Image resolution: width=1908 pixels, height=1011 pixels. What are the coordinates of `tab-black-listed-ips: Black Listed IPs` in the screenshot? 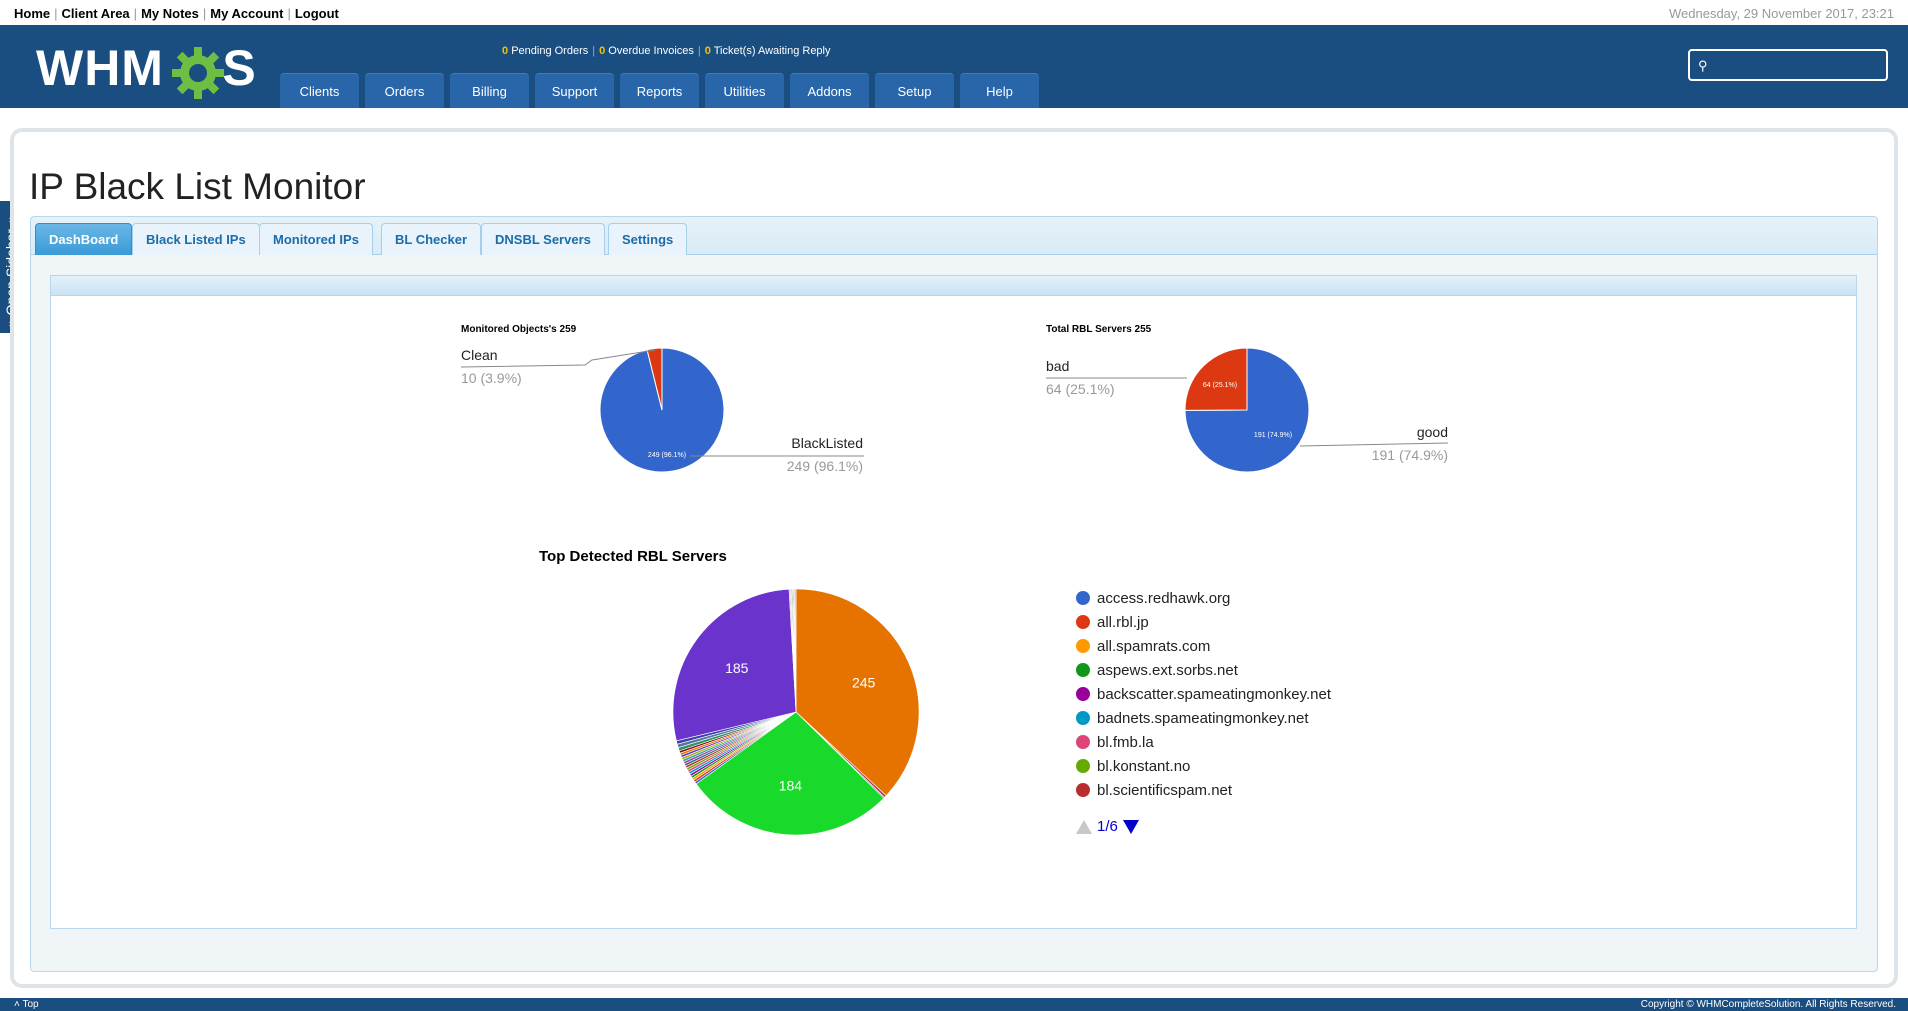 It's located at (196, 239).